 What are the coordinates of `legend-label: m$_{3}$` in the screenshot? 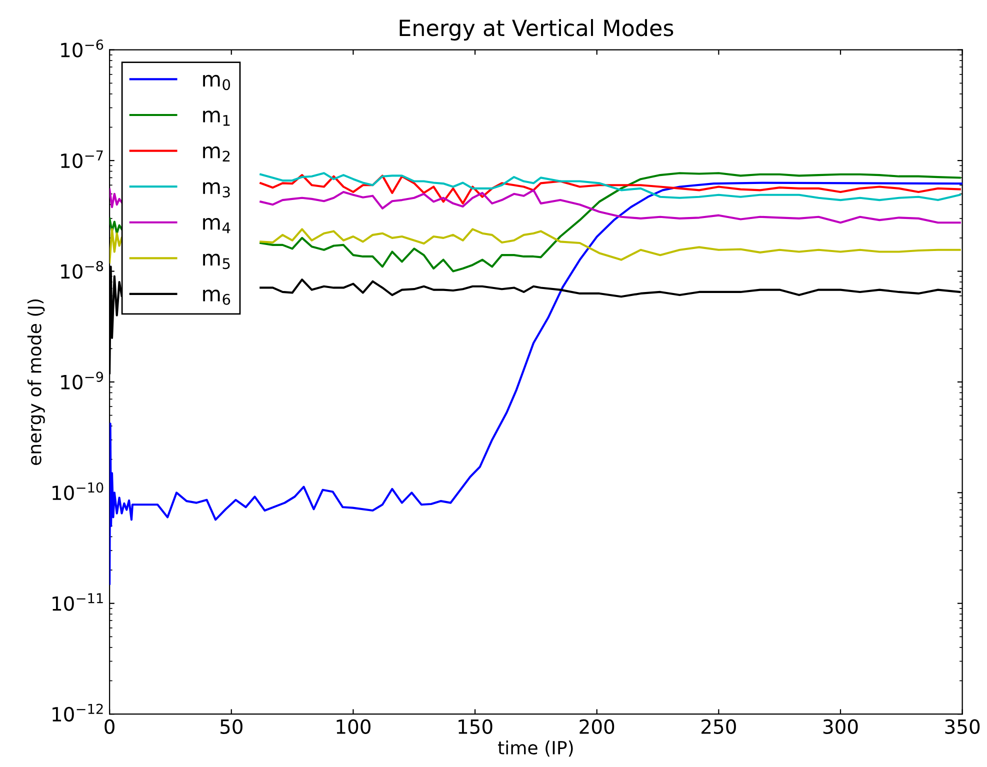 It's located at (216, 190).